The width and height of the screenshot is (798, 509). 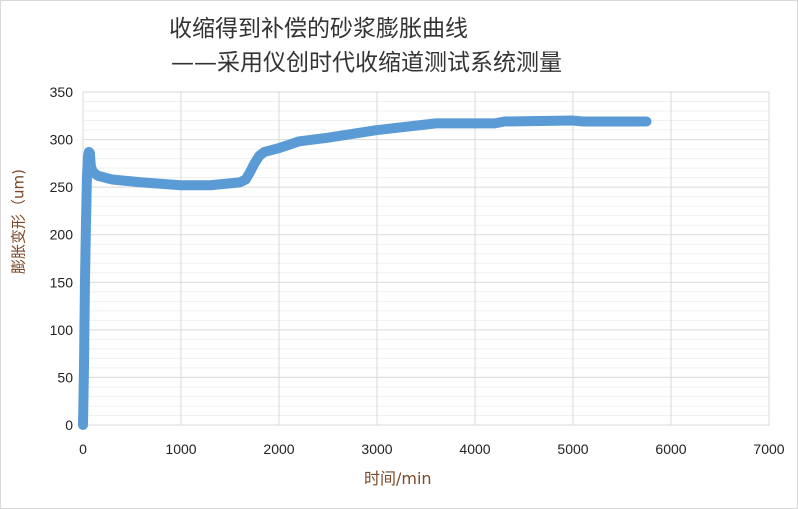 I want to click on y-tick-label: 200, so click(x=62, y=235).